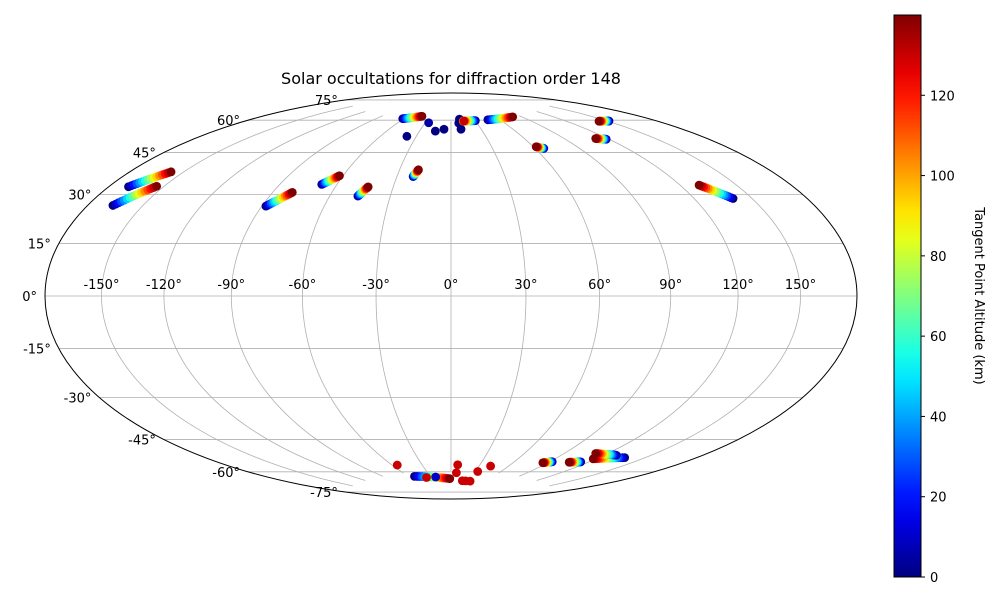 This screenshot has width=1000, height=600. I want to click on lon-tick-label: 150°, so click(800, 285).